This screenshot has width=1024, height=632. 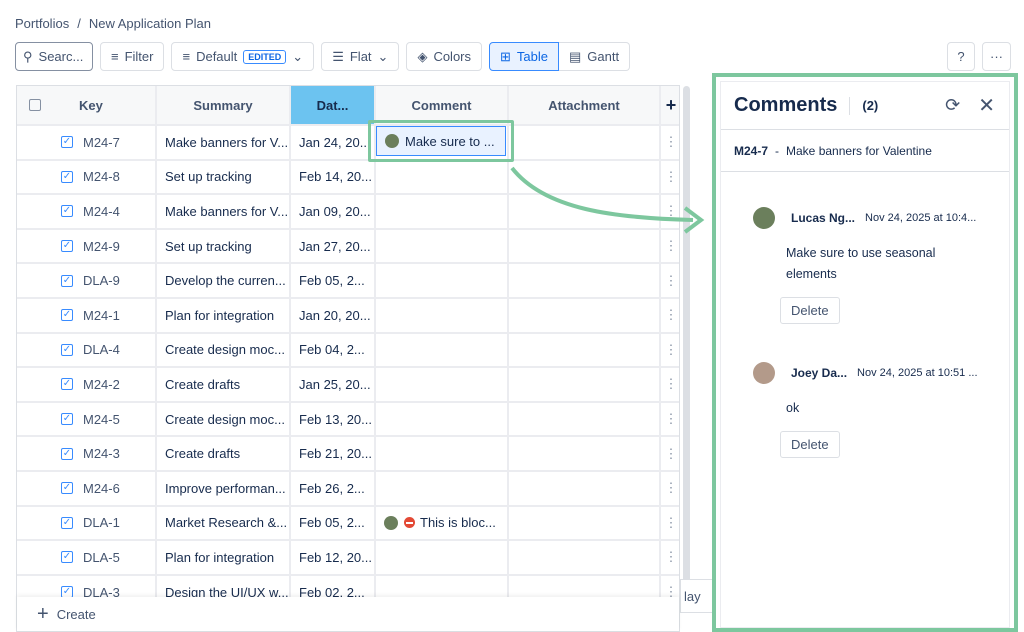 I want to click on table-row: ✓ M24-9 Set up tracking Jan 27, 20... ⋮, so click(x=348, y=247).